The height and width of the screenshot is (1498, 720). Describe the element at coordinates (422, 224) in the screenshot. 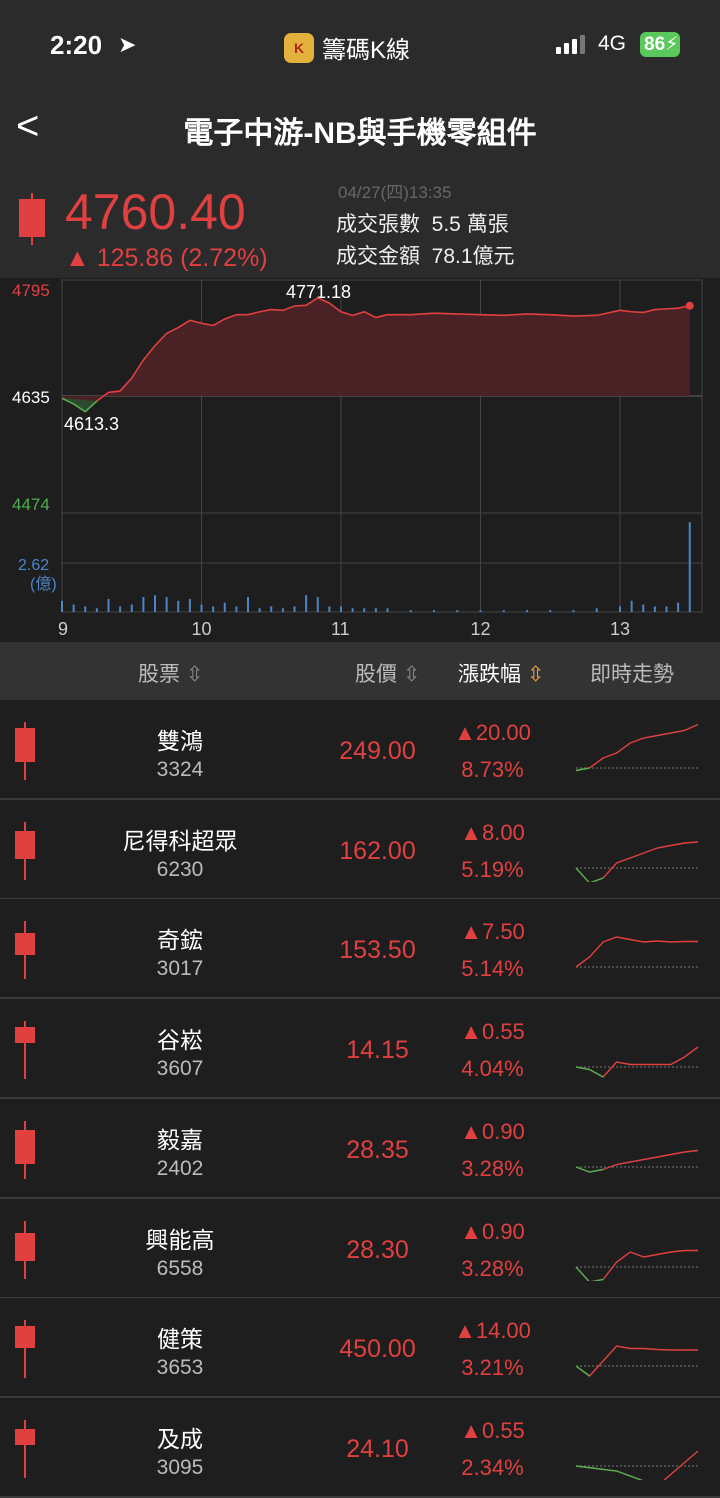

I see `volume-info: 成交張數 5.5 萬張` at that location.